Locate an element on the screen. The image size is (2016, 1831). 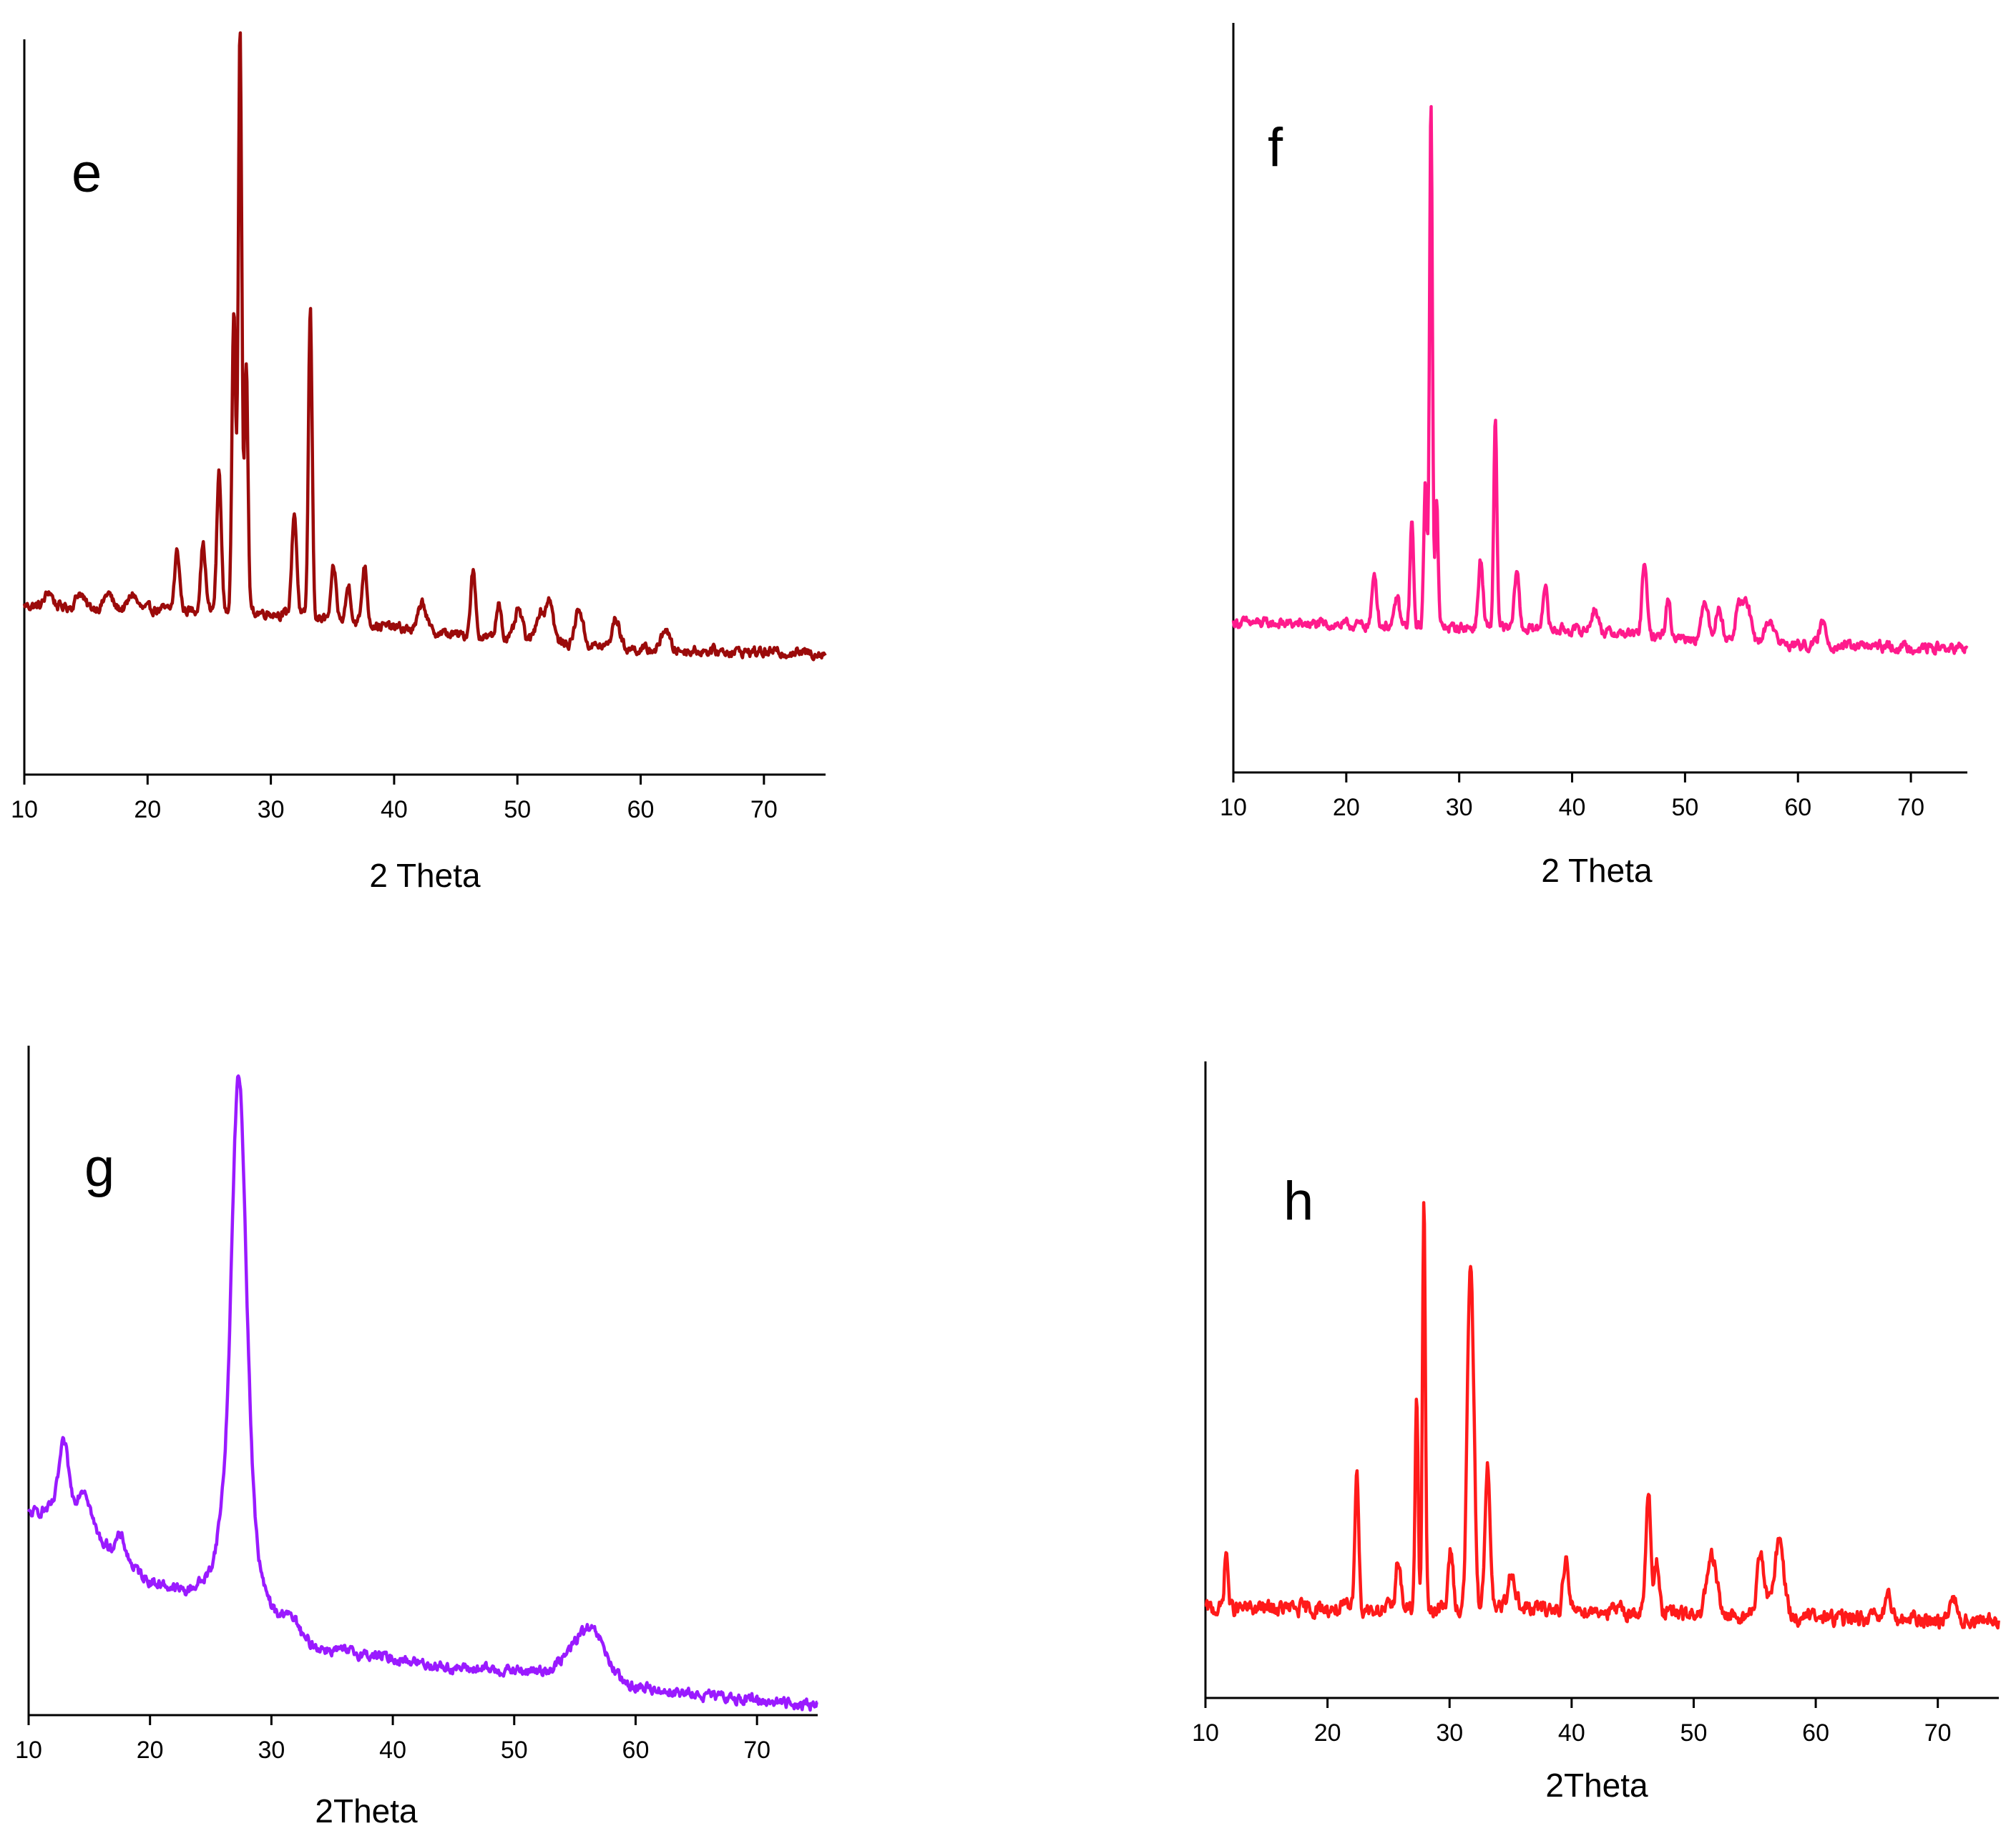
series-line-e is located at coordinates (424, 346).